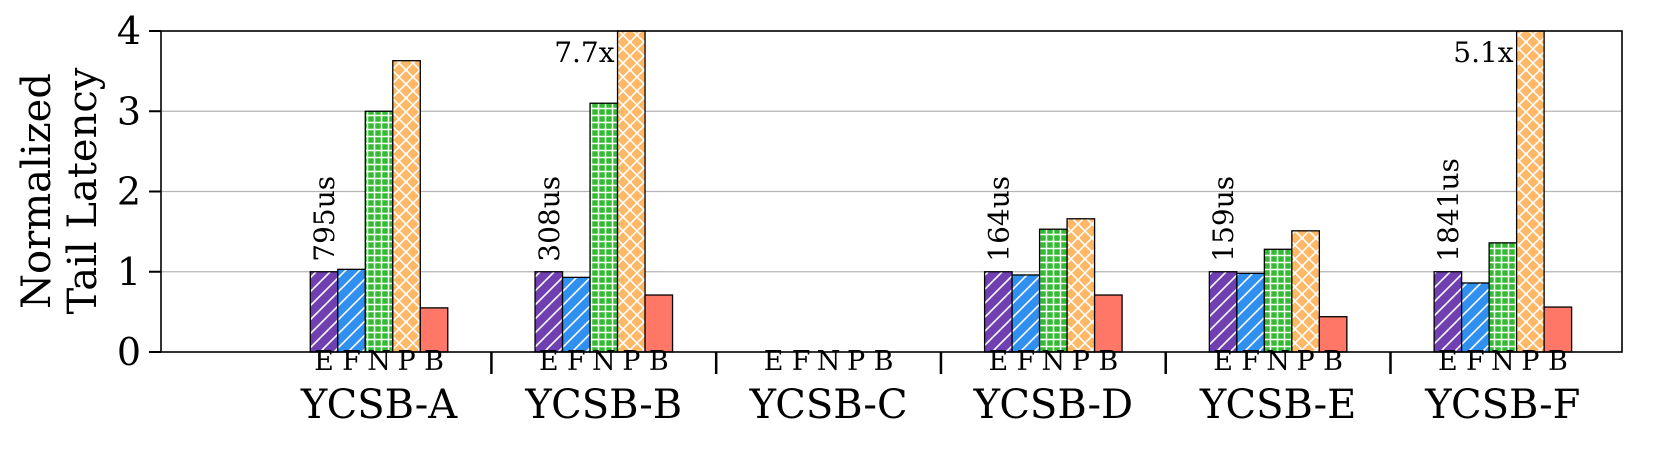 The image size is (1661, 468). What do you see at coordinates (631, 361) in the screenshot?
I see `bar-letter-1-P: P` at bounding box center [631, 361].